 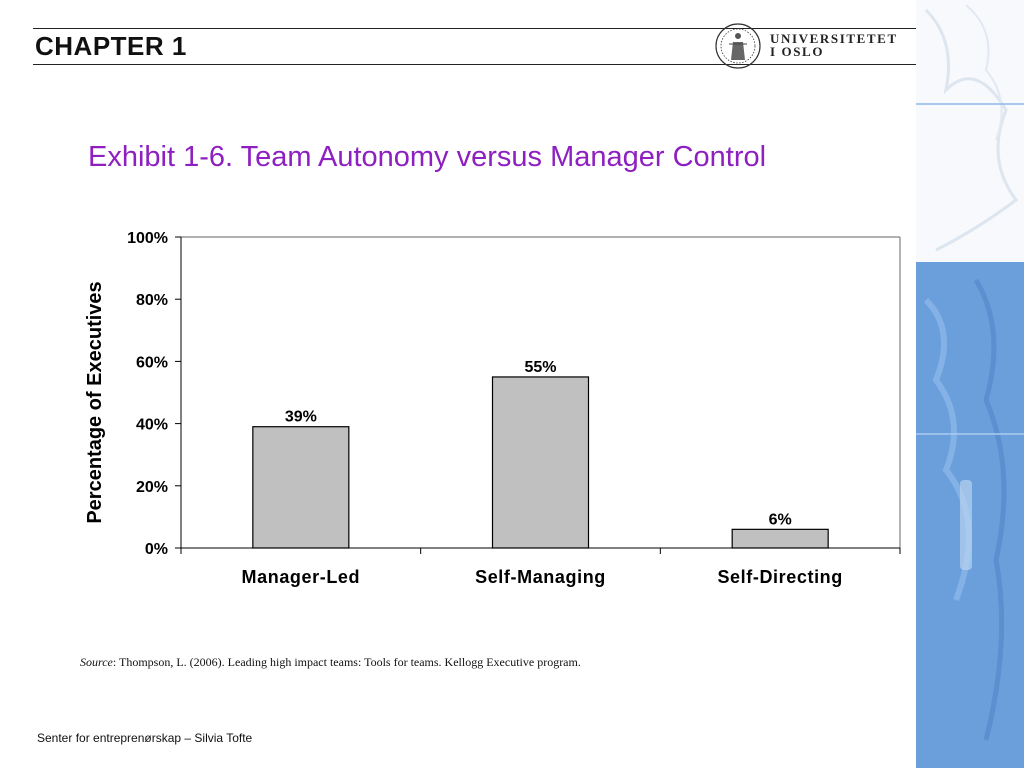 I want to click on y-axis: 0% 20% 40% 60% 80% 100%, so click(x=154, y=394).